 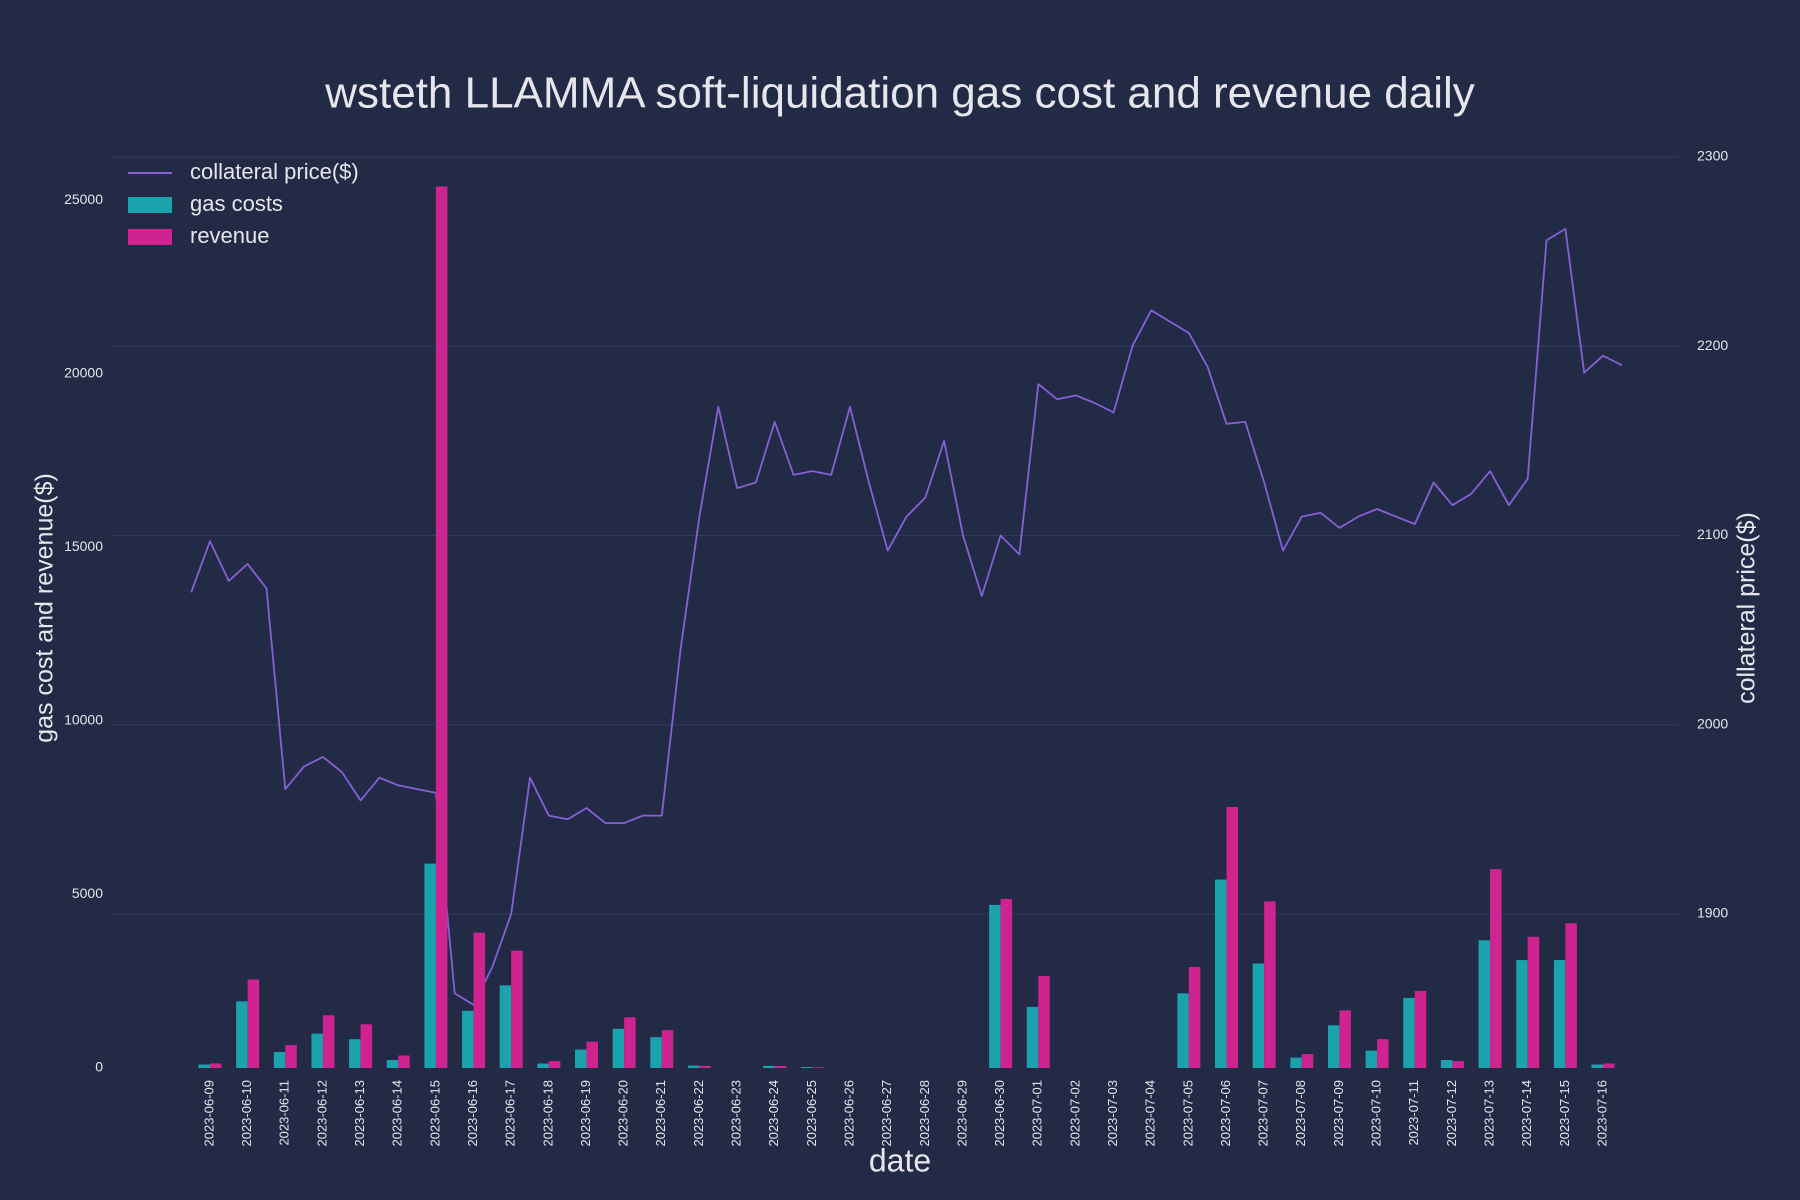 What do you see at coordinates (1451, 1113) in the screenshot?
I see `x-tick-label: 2023-07-12` at bounding box center [1451, 1113].